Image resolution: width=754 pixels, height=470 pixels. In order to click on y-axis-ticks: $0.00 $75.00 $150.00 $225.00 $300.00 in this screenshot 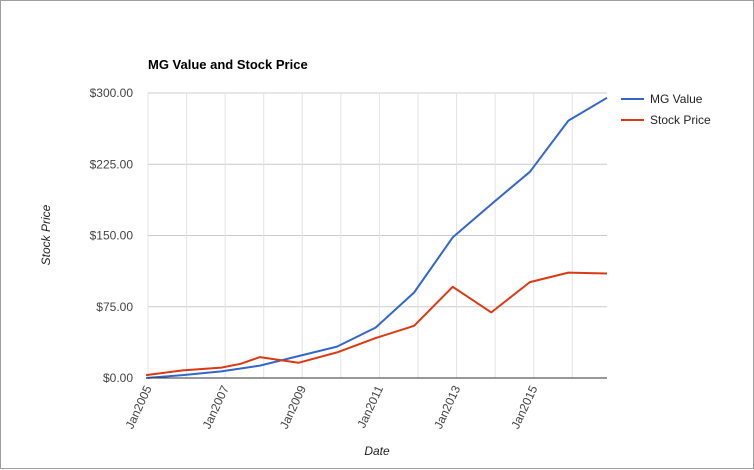, I will do `click(112, 235)`.